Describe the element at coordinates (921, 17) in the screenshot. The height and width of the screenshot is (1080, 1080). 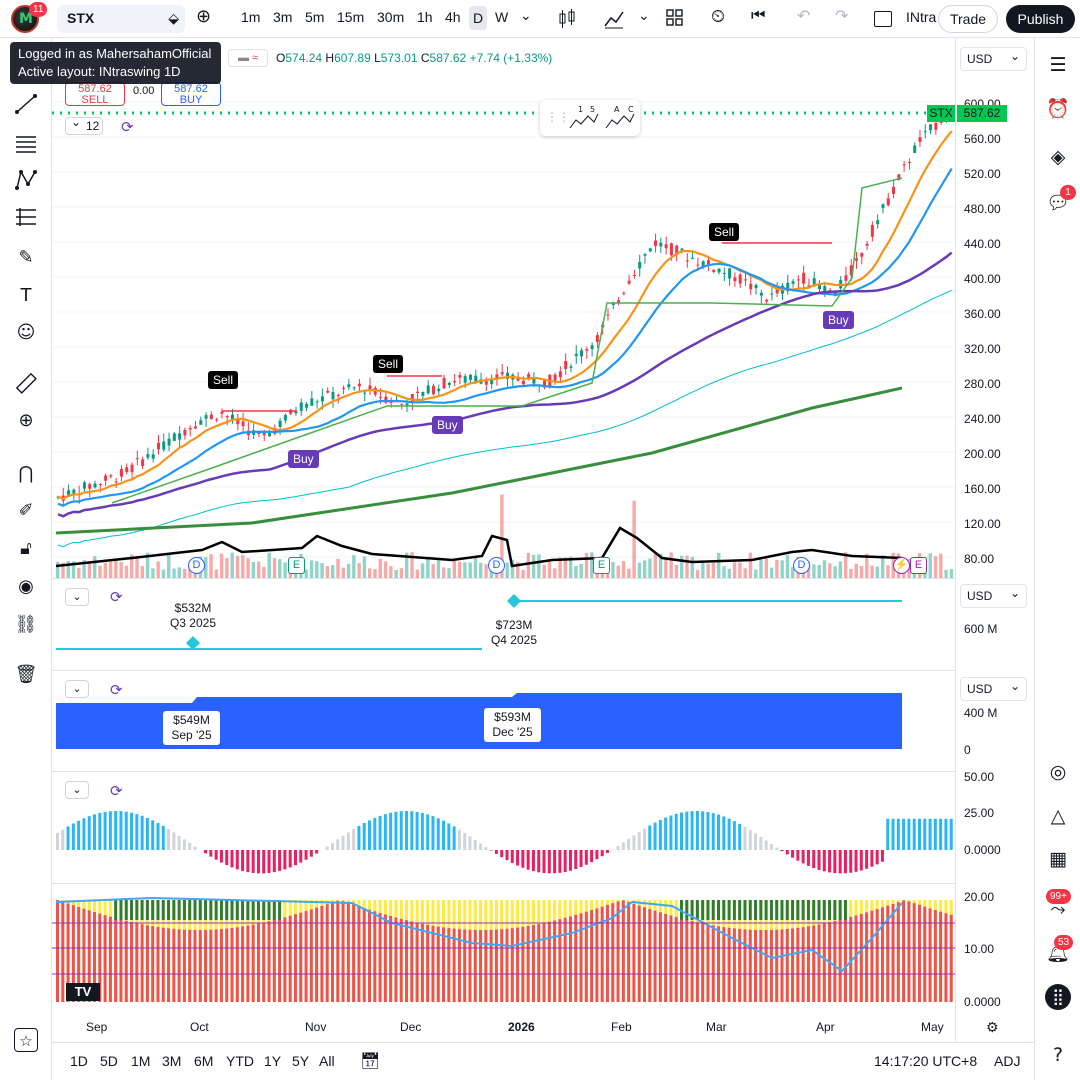
I see `layout-name: INtra` at that location.